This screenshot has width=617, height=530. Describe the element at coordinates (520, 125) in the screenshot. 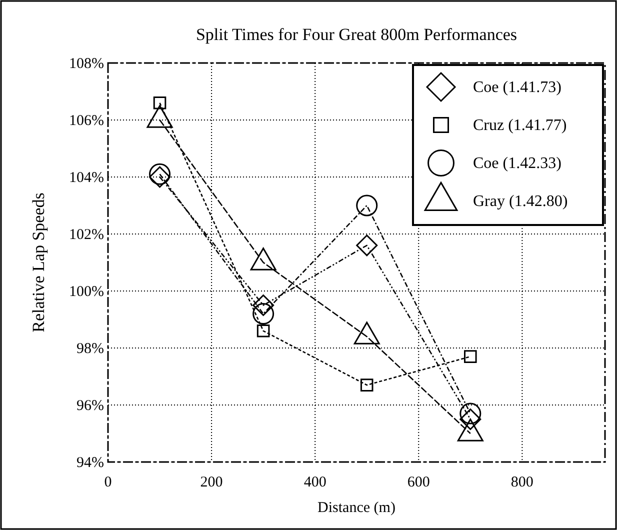

I see `legend-label: Cruz (1.41.77)` at that location.